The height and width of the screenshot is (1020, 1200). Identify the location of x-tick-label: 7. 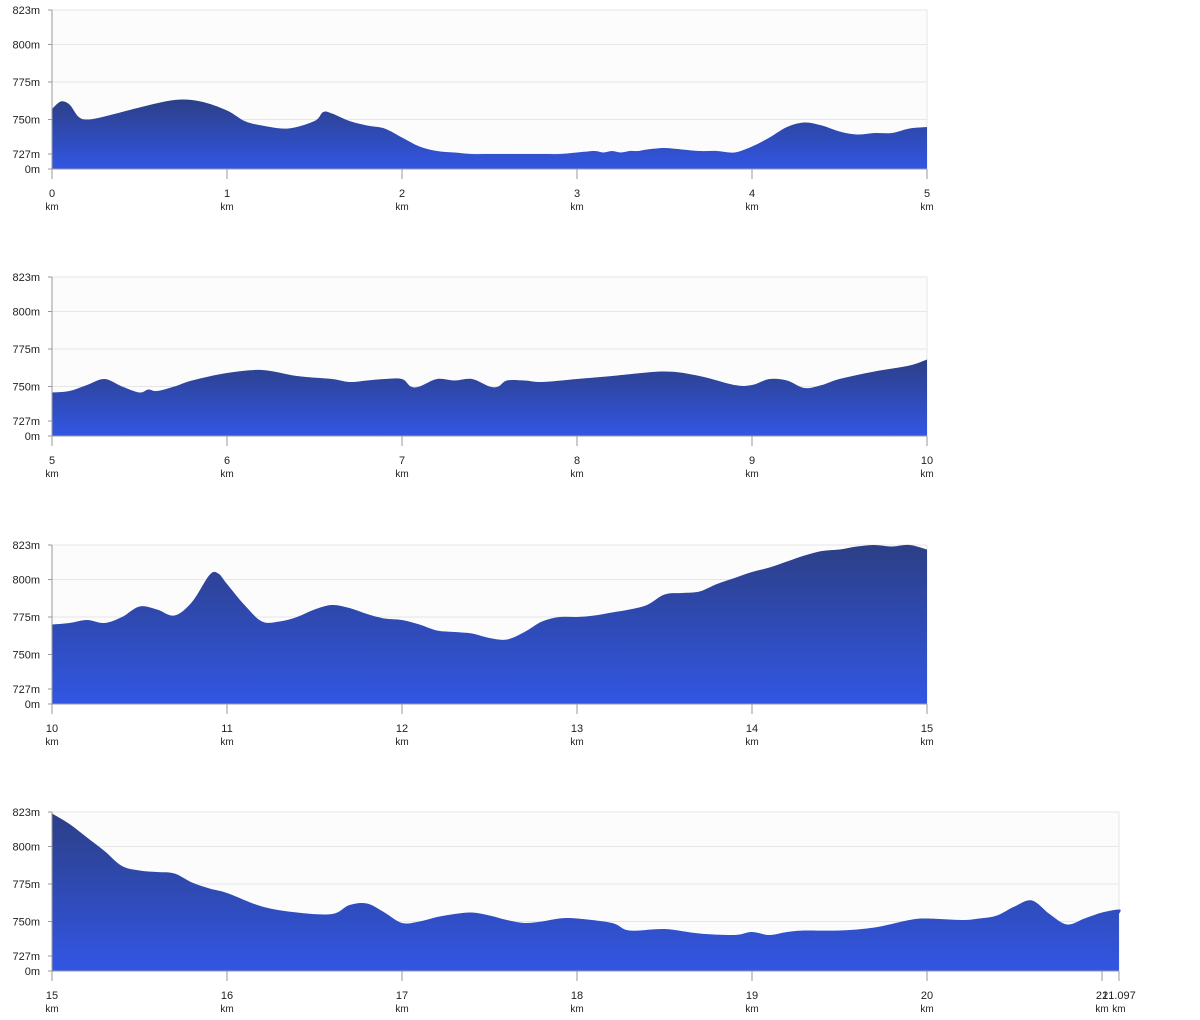
(402, 461).